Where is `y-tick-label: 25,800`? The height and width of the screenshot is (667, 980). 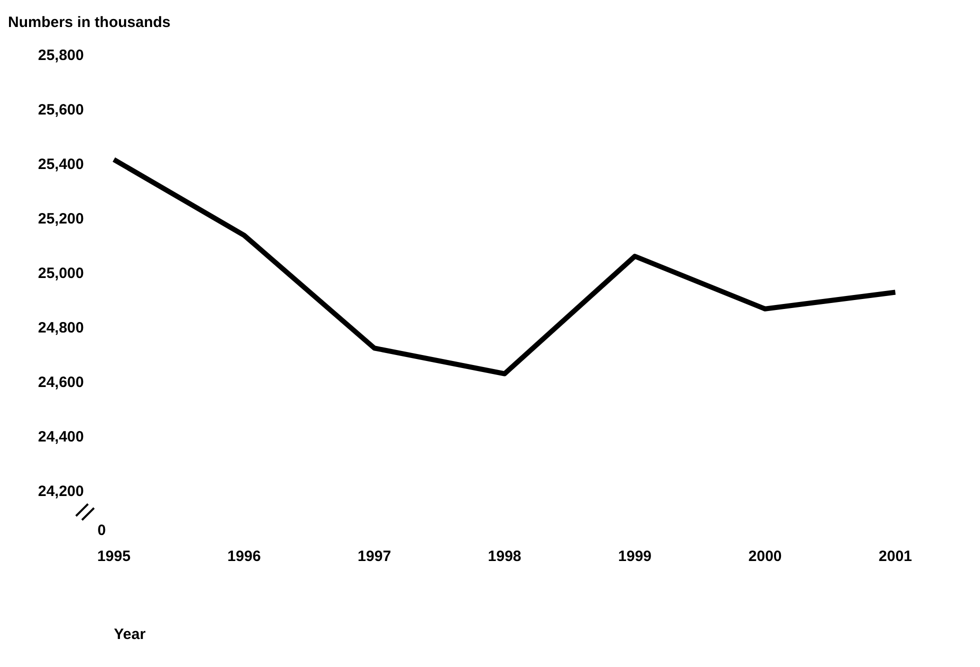 y-tick-label: 25,800 is located at coordinates (61, 55).